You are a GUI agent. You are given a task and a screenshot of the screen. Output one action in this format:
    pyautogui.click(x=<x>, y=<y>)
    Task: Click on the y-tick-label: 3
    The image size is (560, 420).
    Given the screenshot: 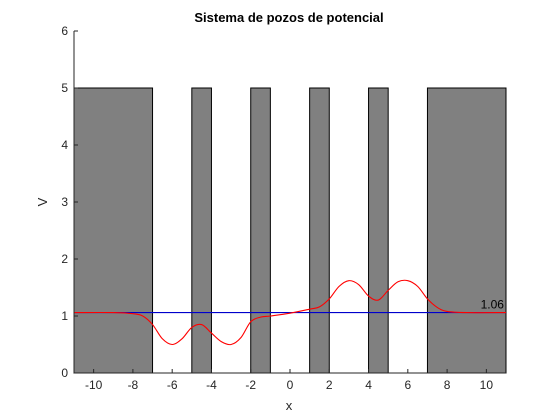 What is the action you would take?
    pyautogui.click(x=64, y=202)
    